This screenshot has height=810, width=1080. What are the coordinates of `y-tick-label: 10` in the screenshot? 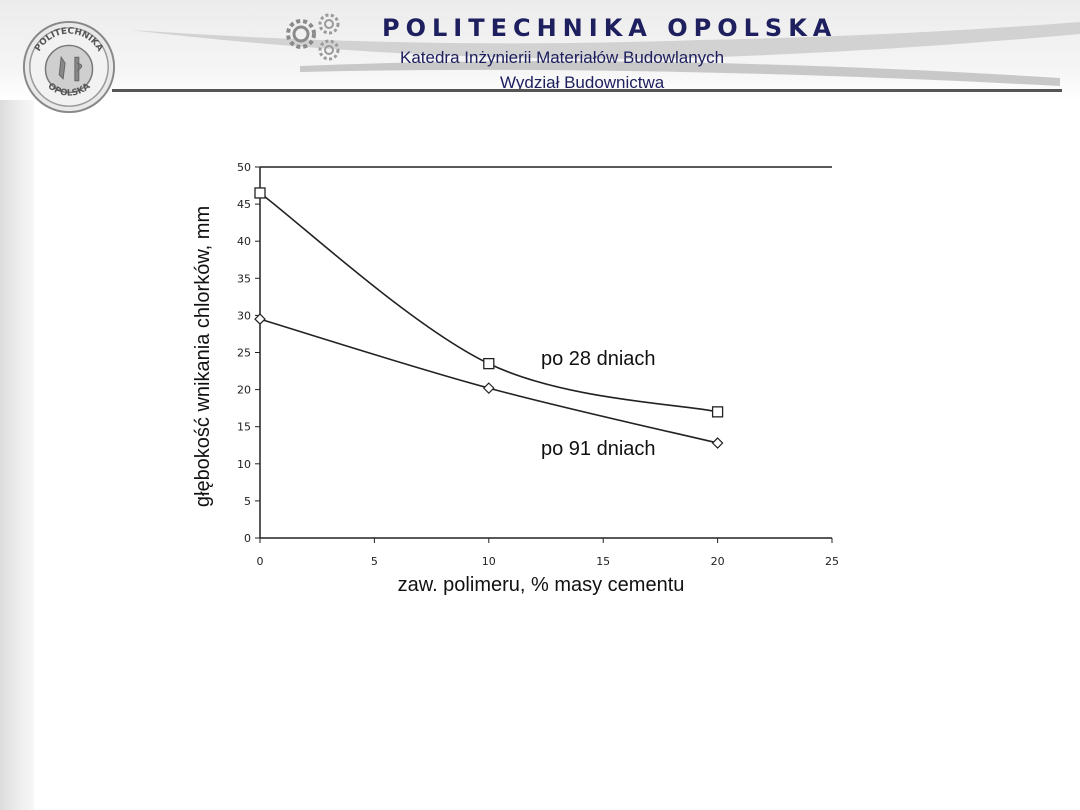 It's located at (244, 464).